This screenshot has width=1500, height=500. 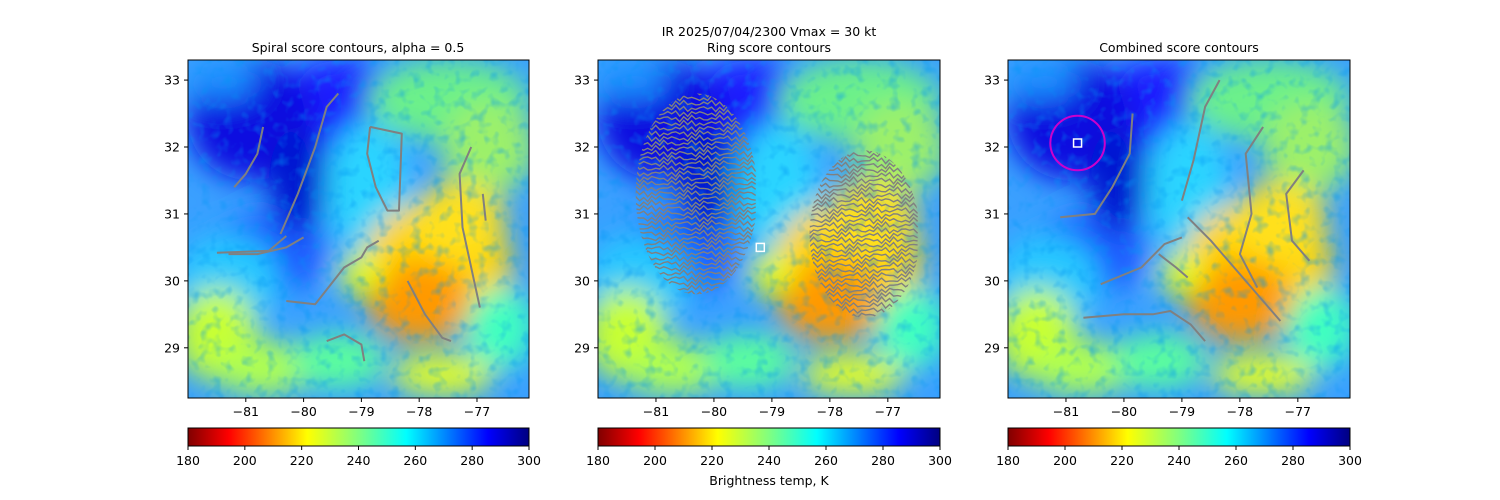 What do you see at coordinates (769, 47) in the screenshot?
I see `panel-ring-title: Ring score contours` at bounding box center [769, 47].